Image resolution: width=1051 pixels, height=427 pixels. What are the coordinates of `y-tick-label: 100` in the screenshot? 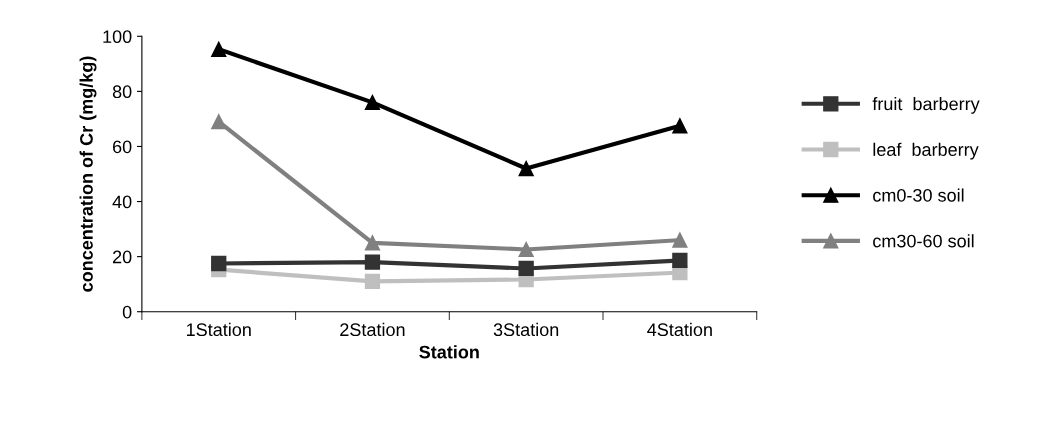 It's located at (117, 37).